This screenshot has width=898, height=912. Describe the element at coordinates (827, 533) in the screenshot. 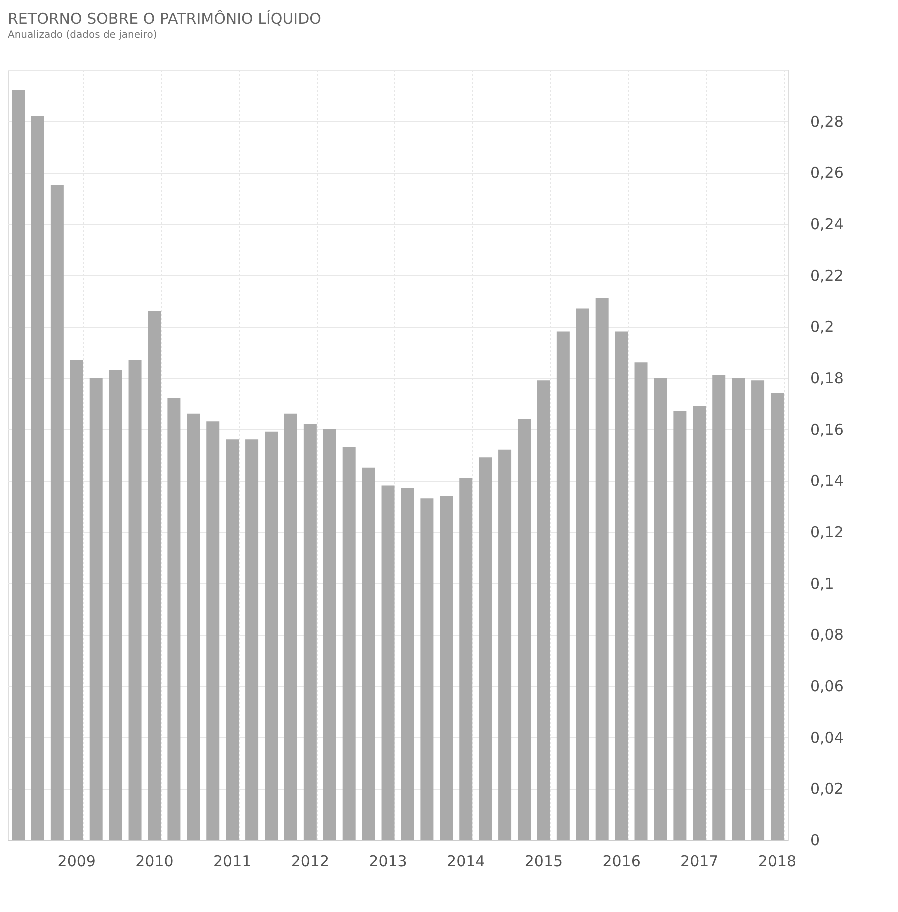

I see `y-tick-label: 0,12` at that location.